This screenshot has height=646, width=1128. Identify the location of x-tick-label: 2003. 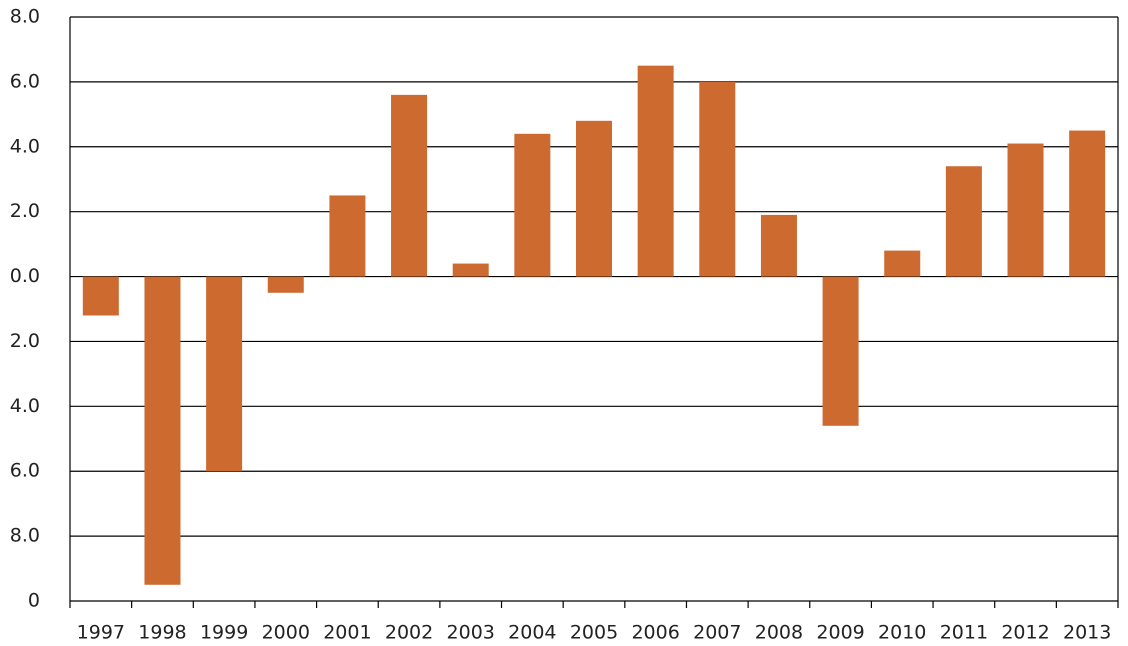
(471, 633).